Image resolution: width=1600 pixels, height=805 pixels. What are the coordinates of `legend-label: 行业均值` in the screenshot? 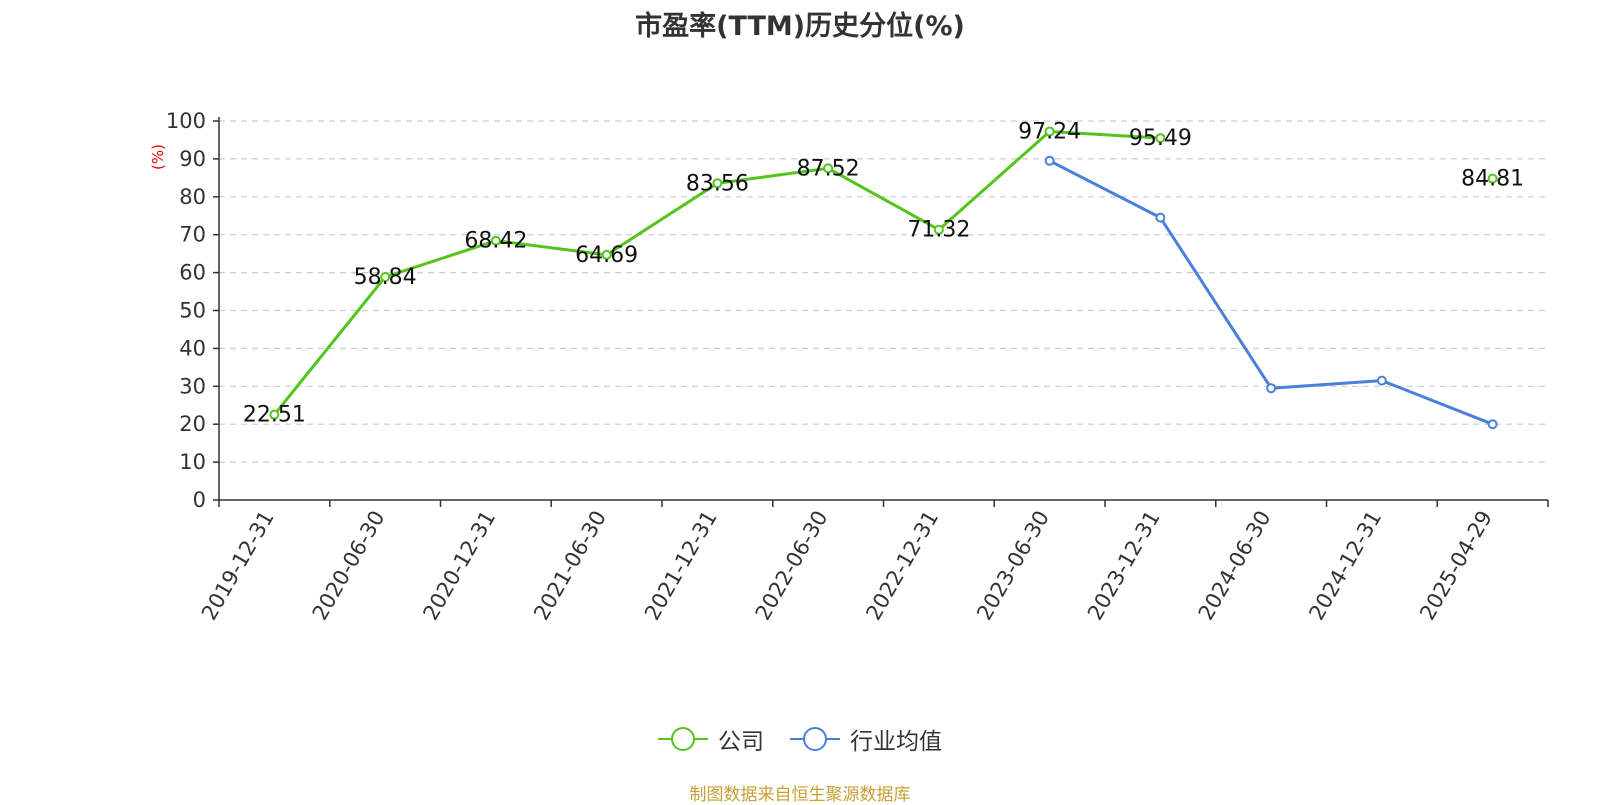 It's located at (896, 742).